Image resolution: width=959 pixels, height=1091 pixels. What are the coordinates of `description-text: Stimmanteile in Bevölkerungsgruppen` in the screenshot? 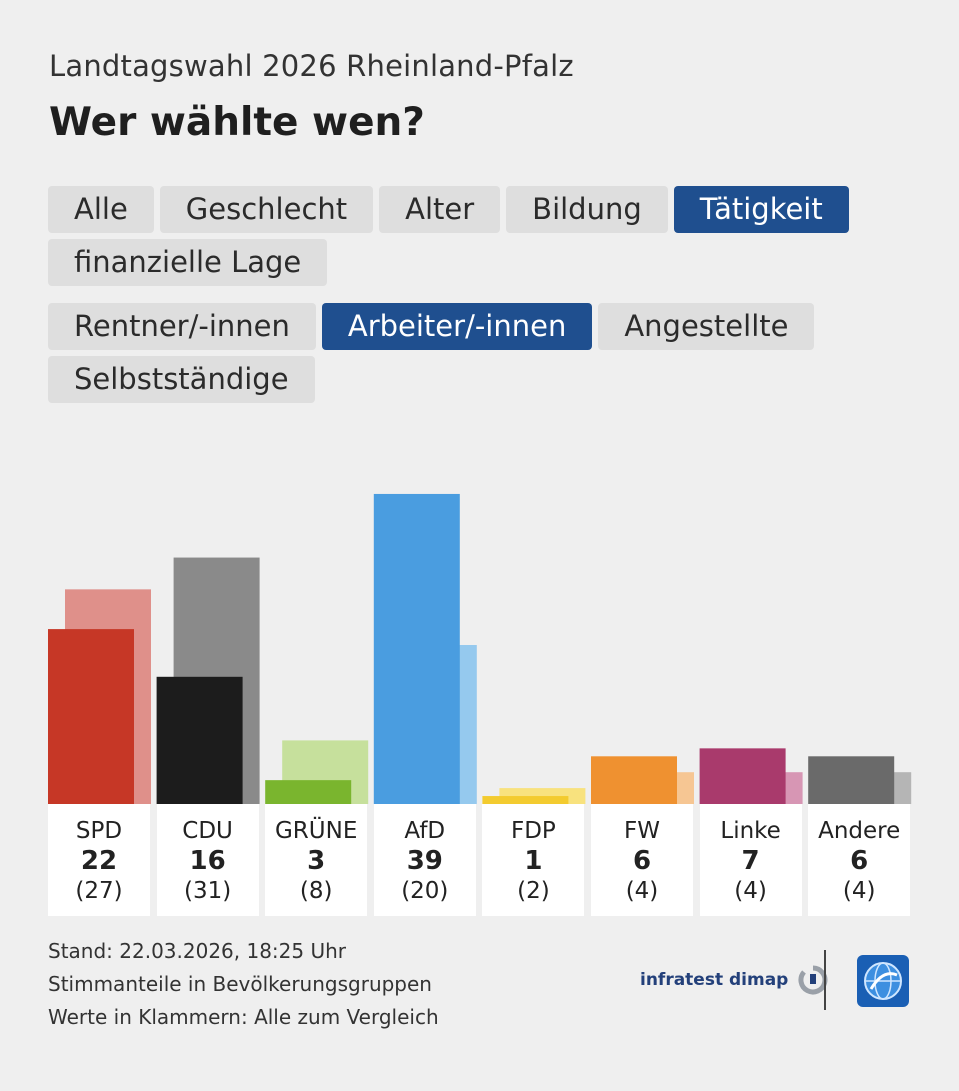 It's located at (240, 984).